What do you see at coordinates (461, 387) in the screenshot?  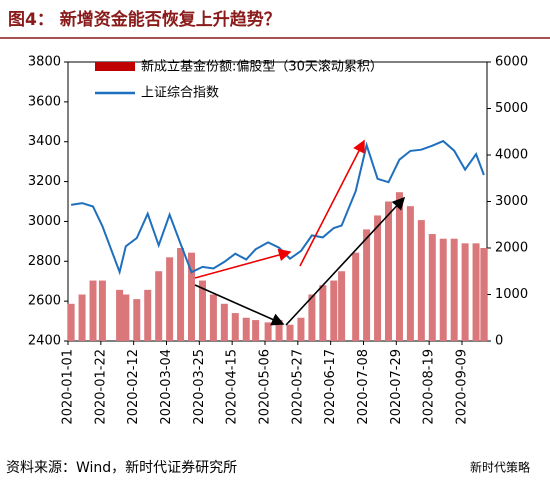 I see `x-tick-label: 2020-09-09` at bounding box center [461, 387].